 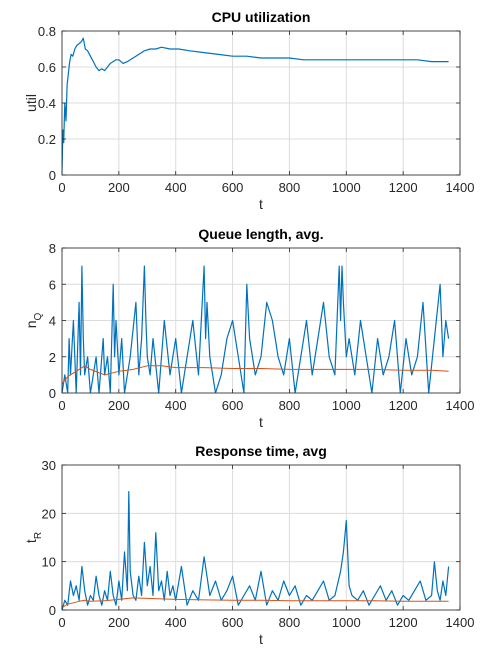 I want to click on chart-title: Queue length, avg., so click(x=260, y=234).